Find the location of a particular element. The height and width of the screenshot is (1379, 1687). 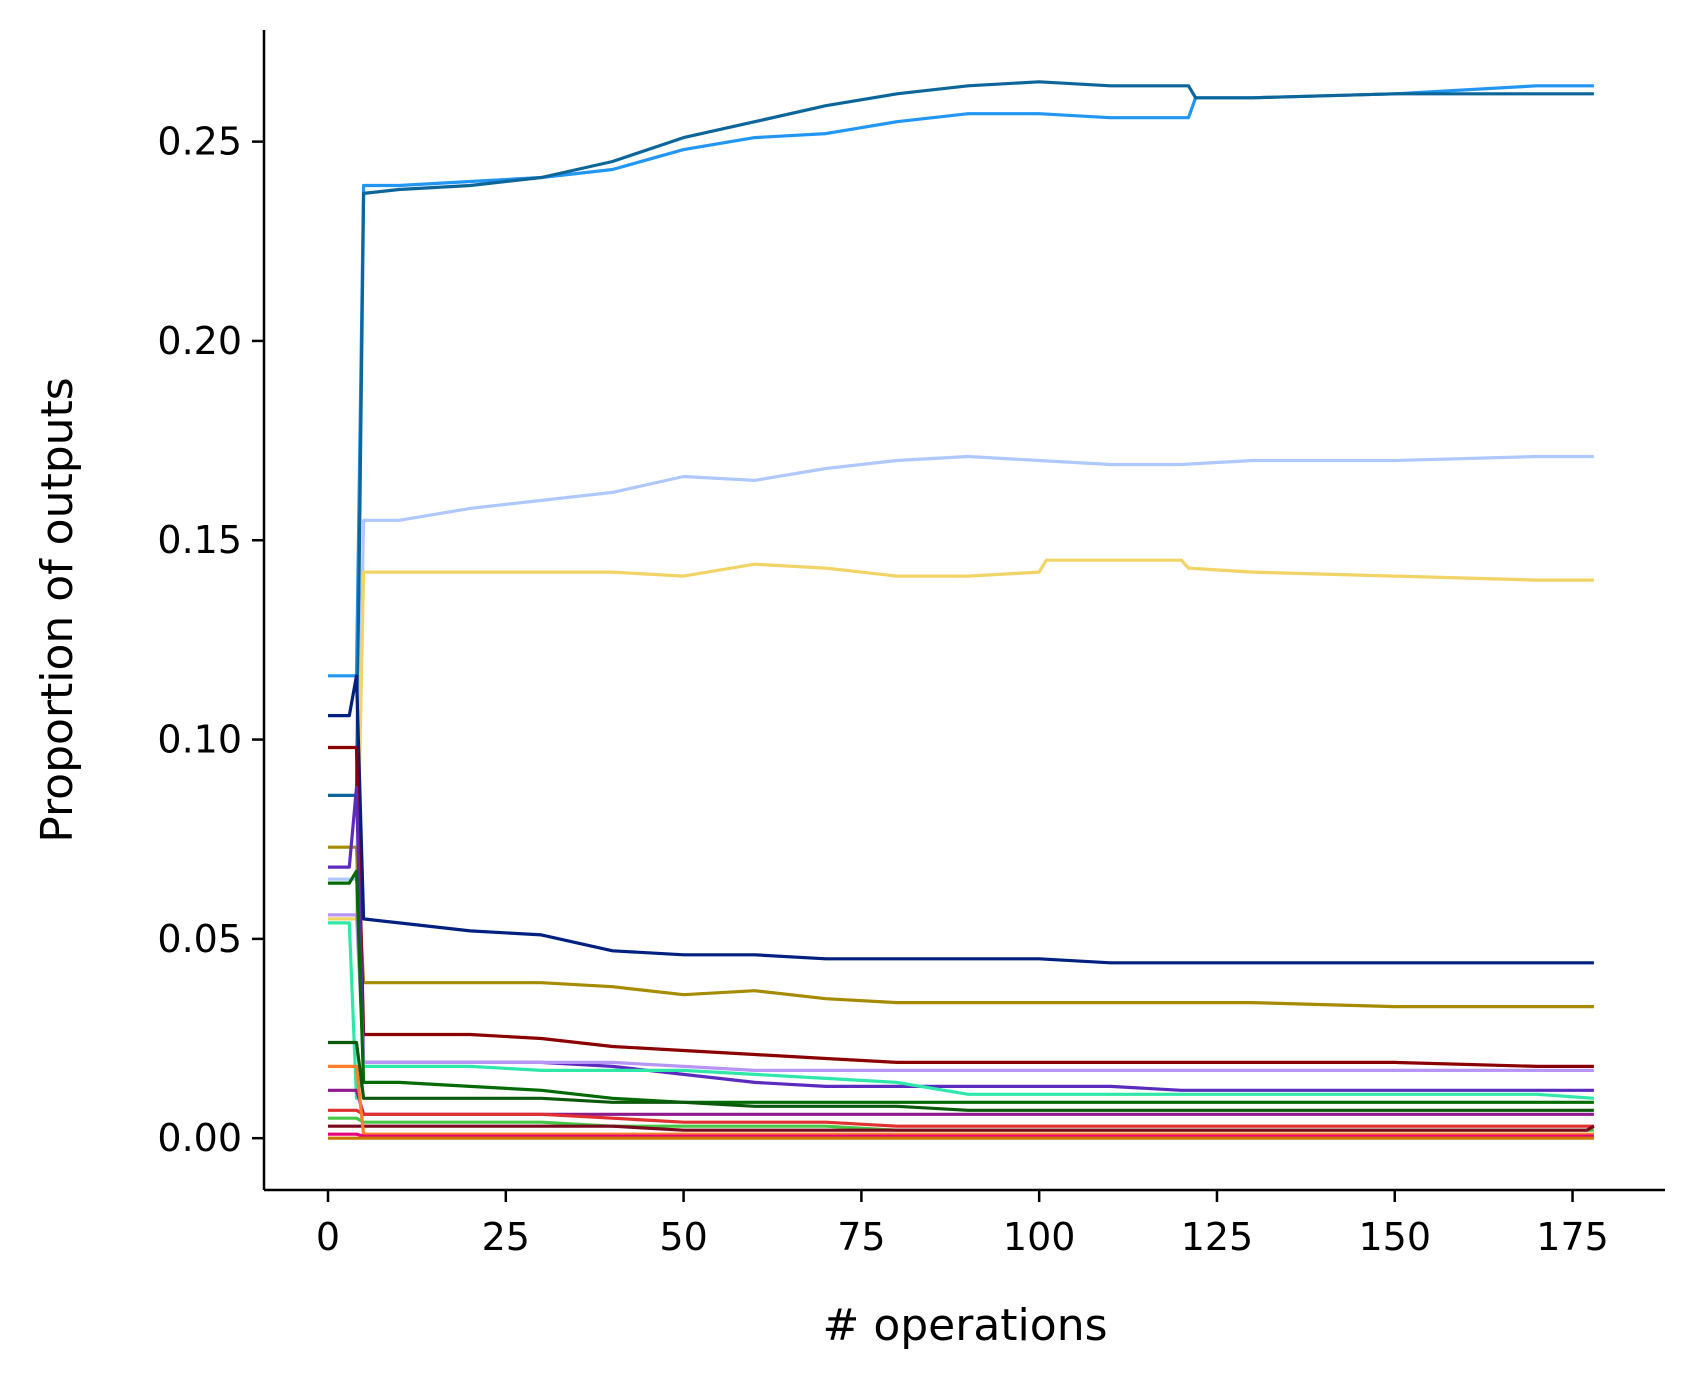

y-tick-label: 0.25 is located at coordinates (199, 142).